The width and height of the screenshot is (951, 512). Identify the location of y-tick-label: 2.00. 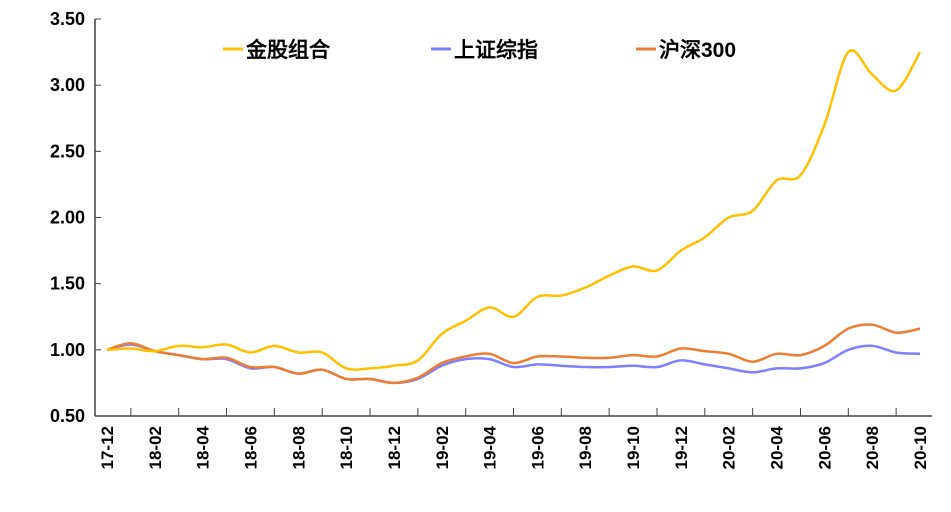
(67, 218).